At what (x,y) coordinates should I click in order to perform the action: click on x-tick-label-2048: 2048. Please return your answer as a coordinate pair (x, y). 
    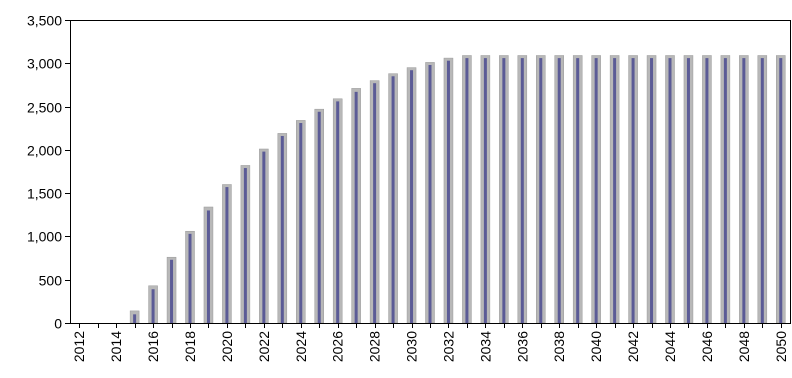
    Looking at the image, I should click on (744, 346).